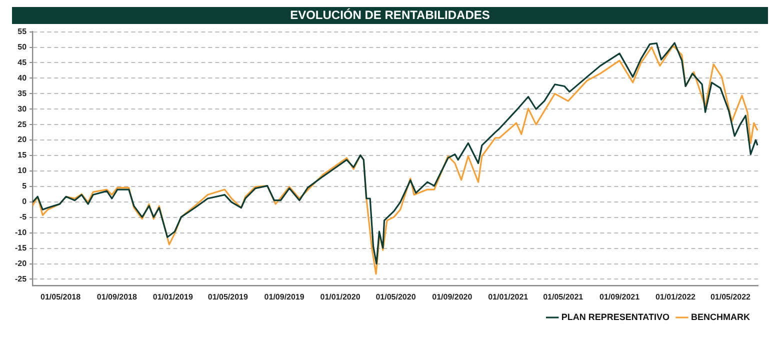 The width and height of the screenshot is (780, 341). Describe the element at coordinates (23, 139) in the screenshot. I see `y-tick-label: 20` at that location.